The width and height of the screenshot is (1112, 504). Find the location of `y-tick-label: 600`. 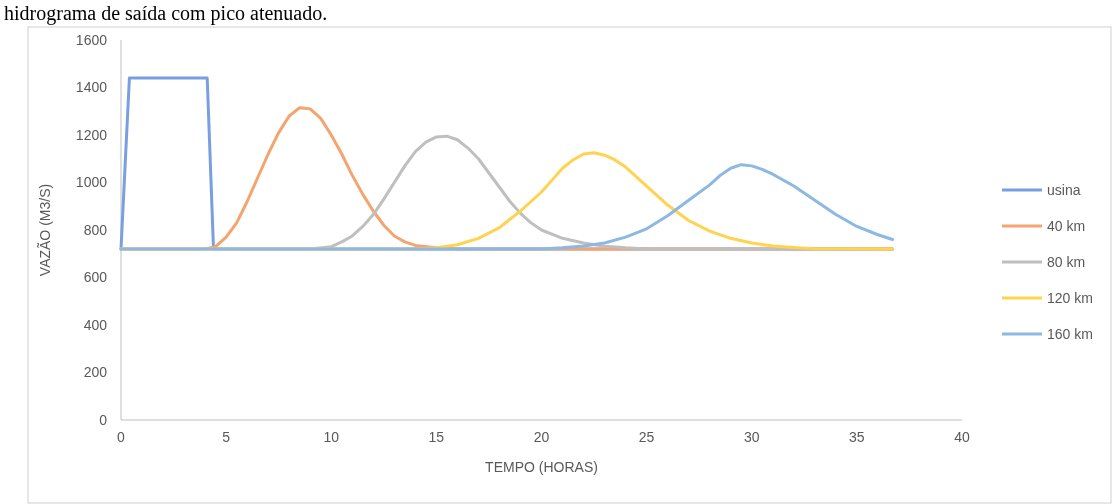

y-tick-label: 600 is located at coordinates (95, 277).